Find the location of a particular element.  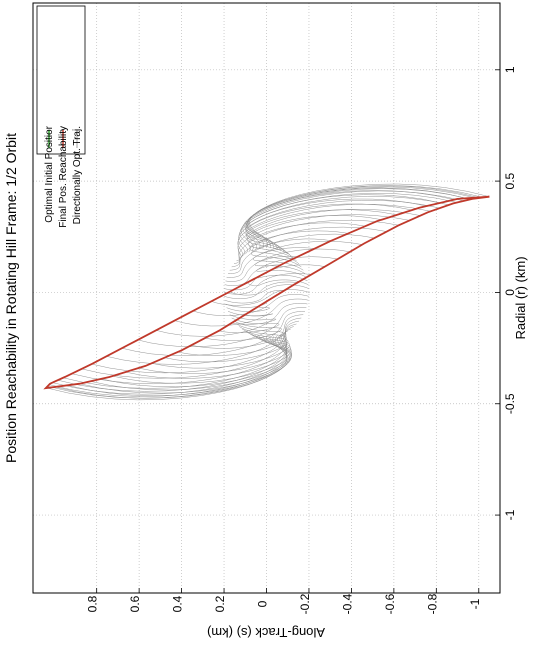

x-tick-label: 1 is located at coordinates (510, 69).